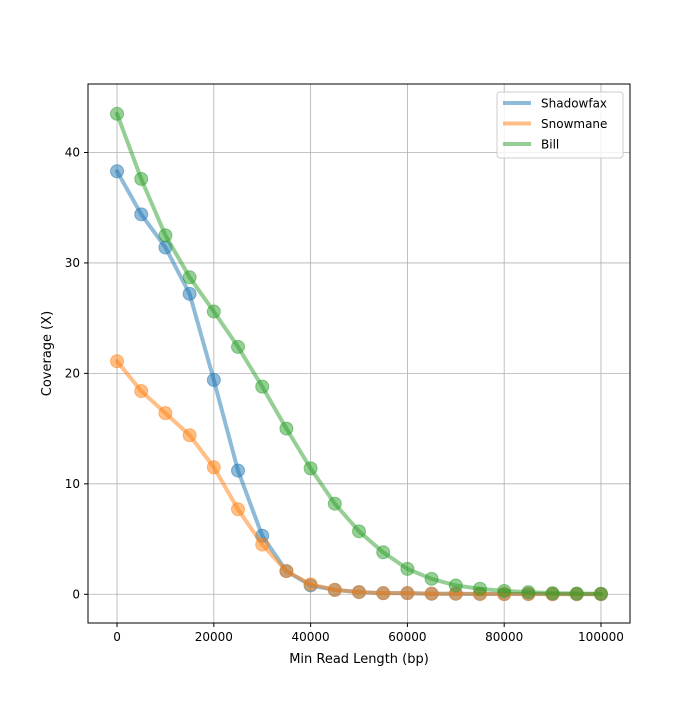 The width and height of the screenshot is (700, 704). I want to click on y-tick-label: 10, so click(72, 484).